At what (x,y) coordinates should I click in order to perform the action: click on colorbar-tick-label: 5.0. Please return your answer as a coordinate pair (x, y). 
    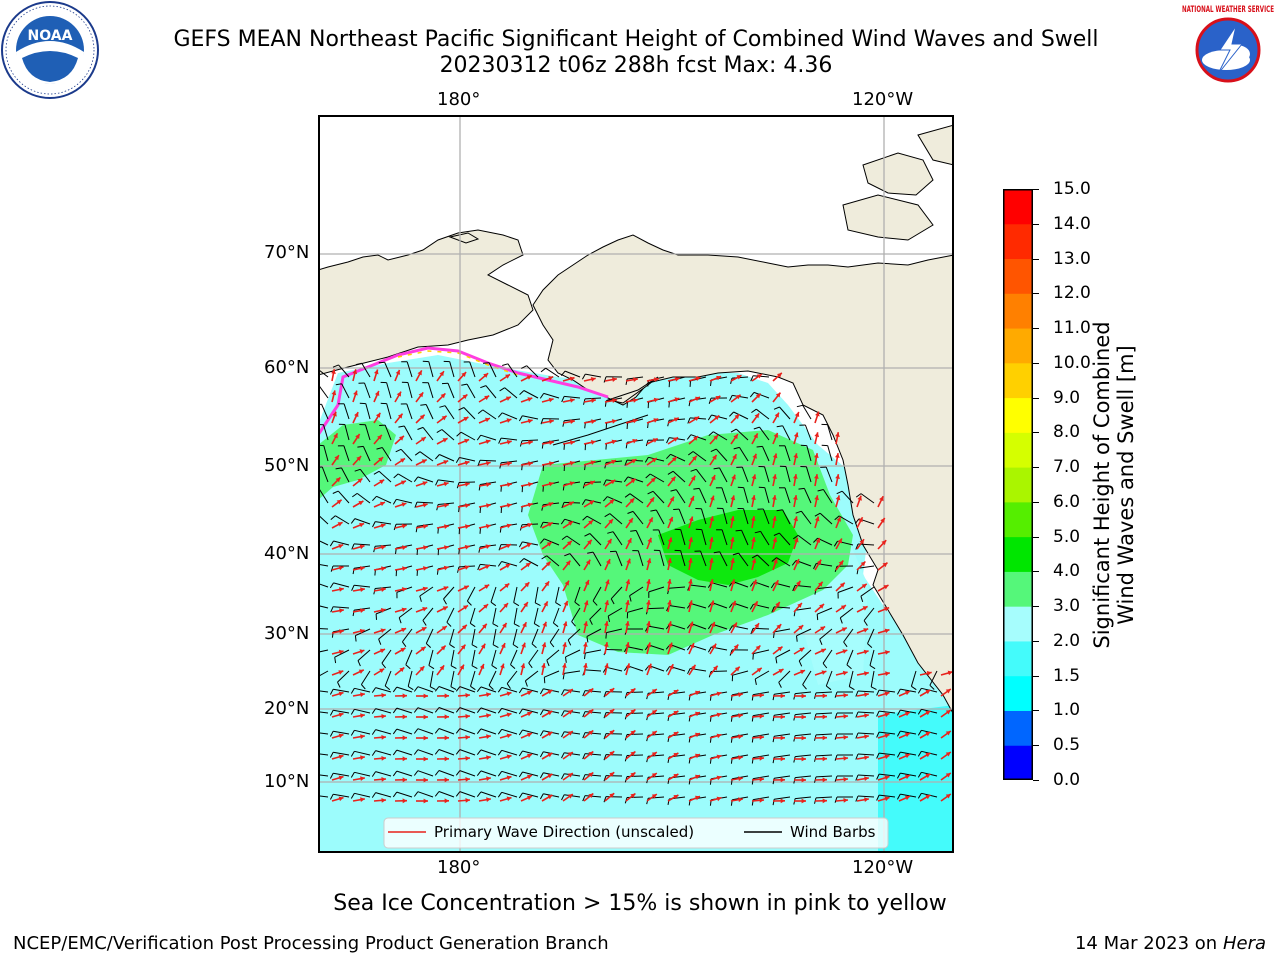
    Looking at the image, I should click on (1067, 536).